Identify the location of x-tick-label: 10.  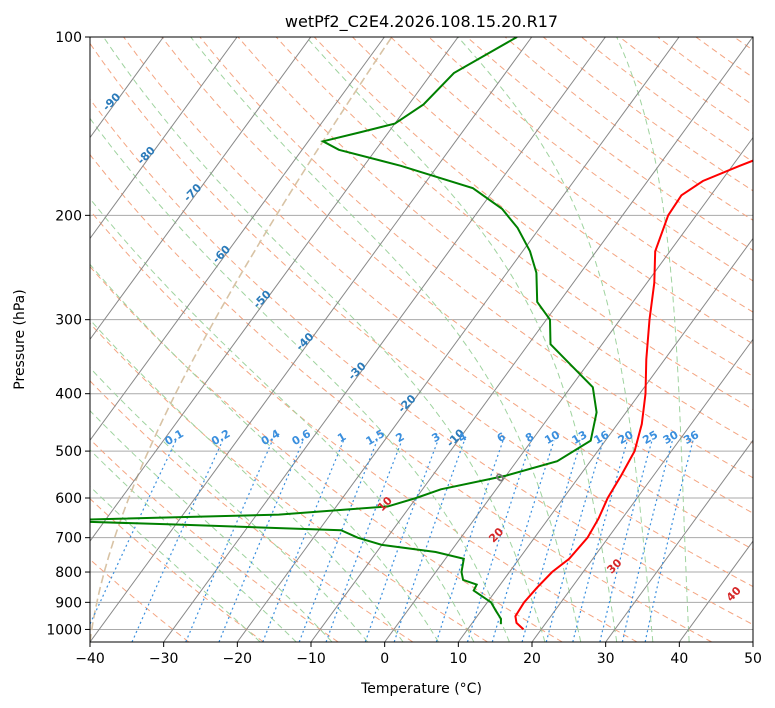
(458, 659).